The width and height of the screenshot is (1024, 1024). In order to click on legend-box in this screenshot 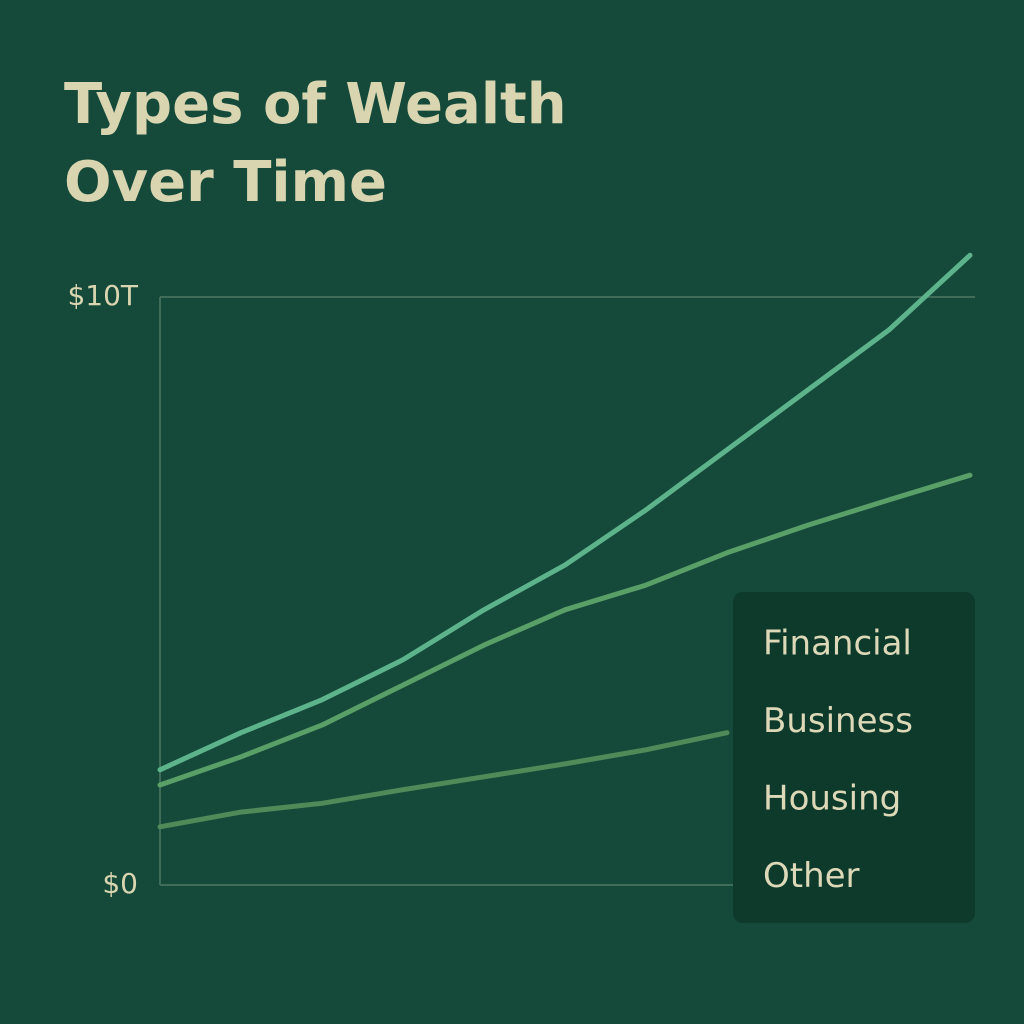, I will do `click(854, 757)`.